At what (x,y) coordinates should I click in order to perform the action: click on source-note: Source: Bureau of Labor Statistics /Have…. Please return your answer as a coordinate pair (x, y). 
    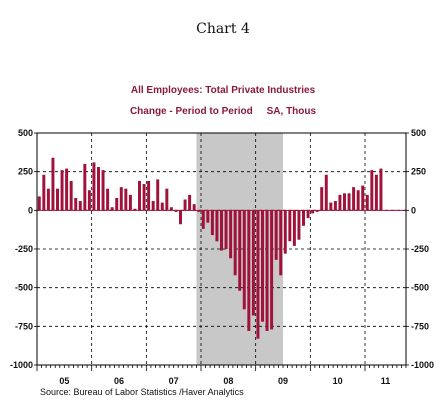
    Looking at the image, I should click on (142, 392).